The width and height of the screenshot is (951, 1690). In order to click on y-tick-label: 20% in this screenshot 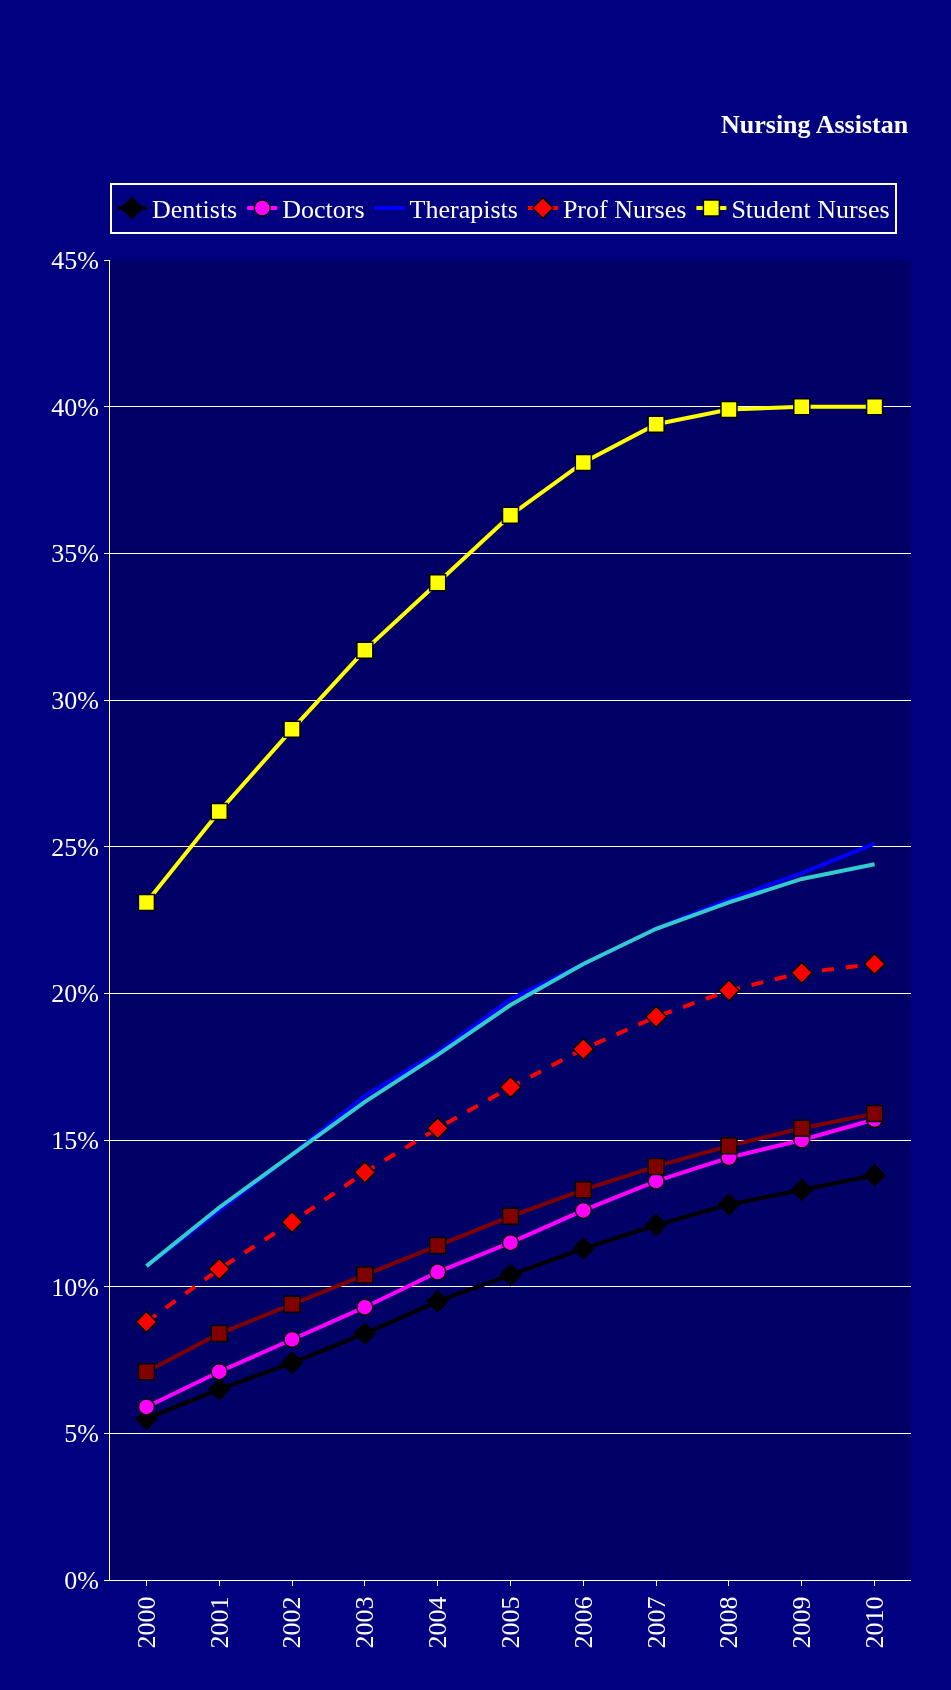, I will do `click(75, 994)`.